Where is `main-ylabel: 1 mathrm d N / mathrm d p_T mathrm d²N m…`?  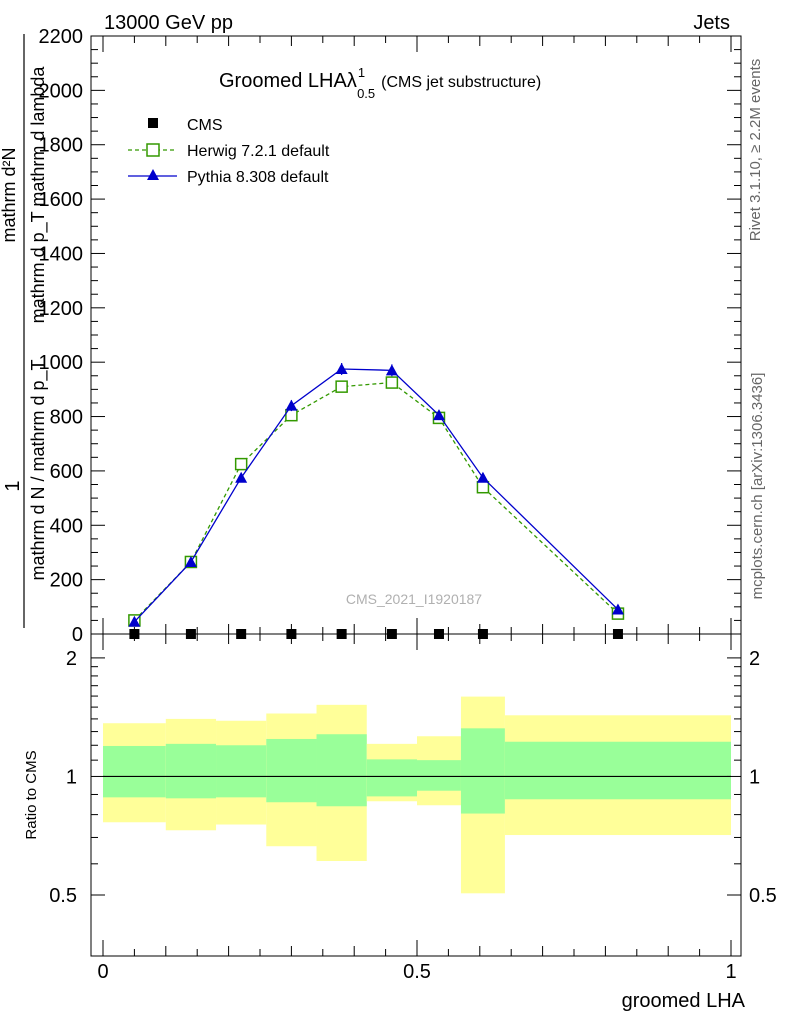 main-ylabel: 1 mathrm d N / mathrm d p_T mathrm d²N m… is located at coordinates (24, 331).